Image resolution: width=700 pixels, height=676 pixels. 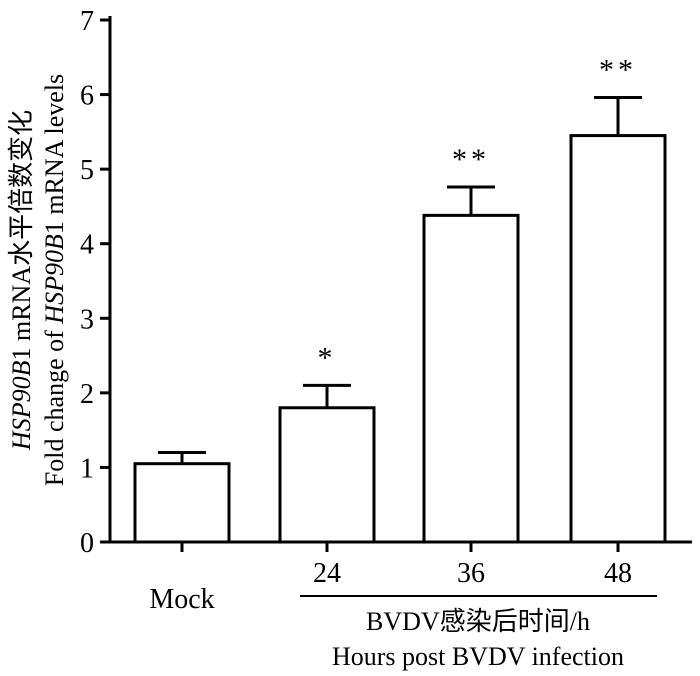 I want to click on y-tick-label: 3, so click(x=87, y=319).